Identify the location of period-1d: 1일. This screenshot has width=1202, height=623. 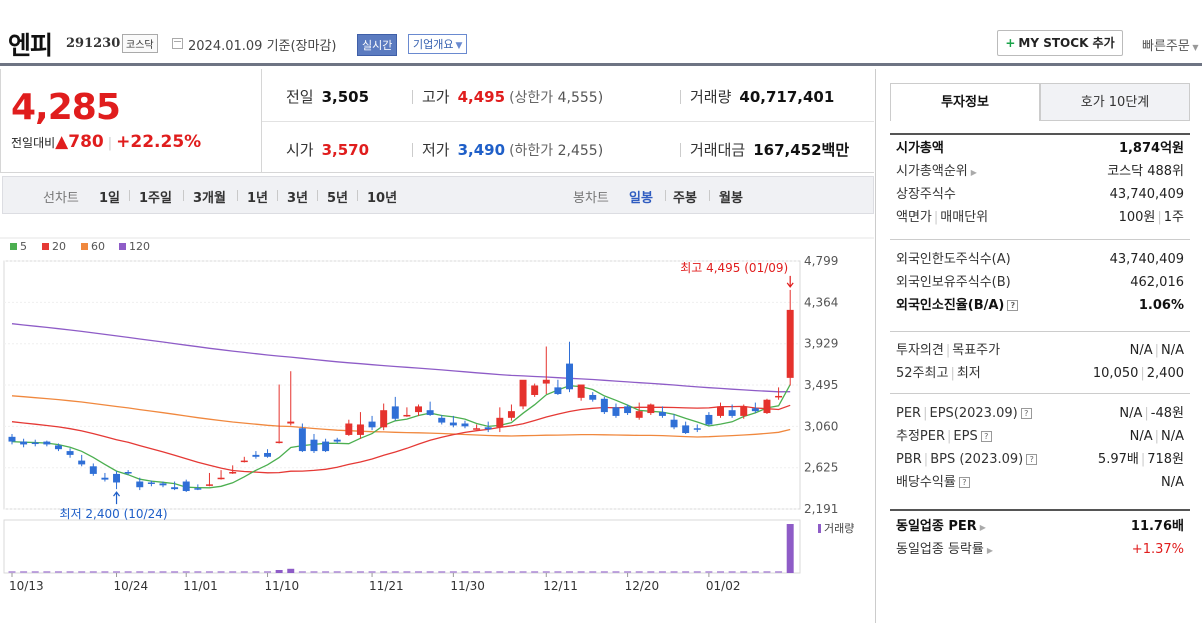
(110, 198).